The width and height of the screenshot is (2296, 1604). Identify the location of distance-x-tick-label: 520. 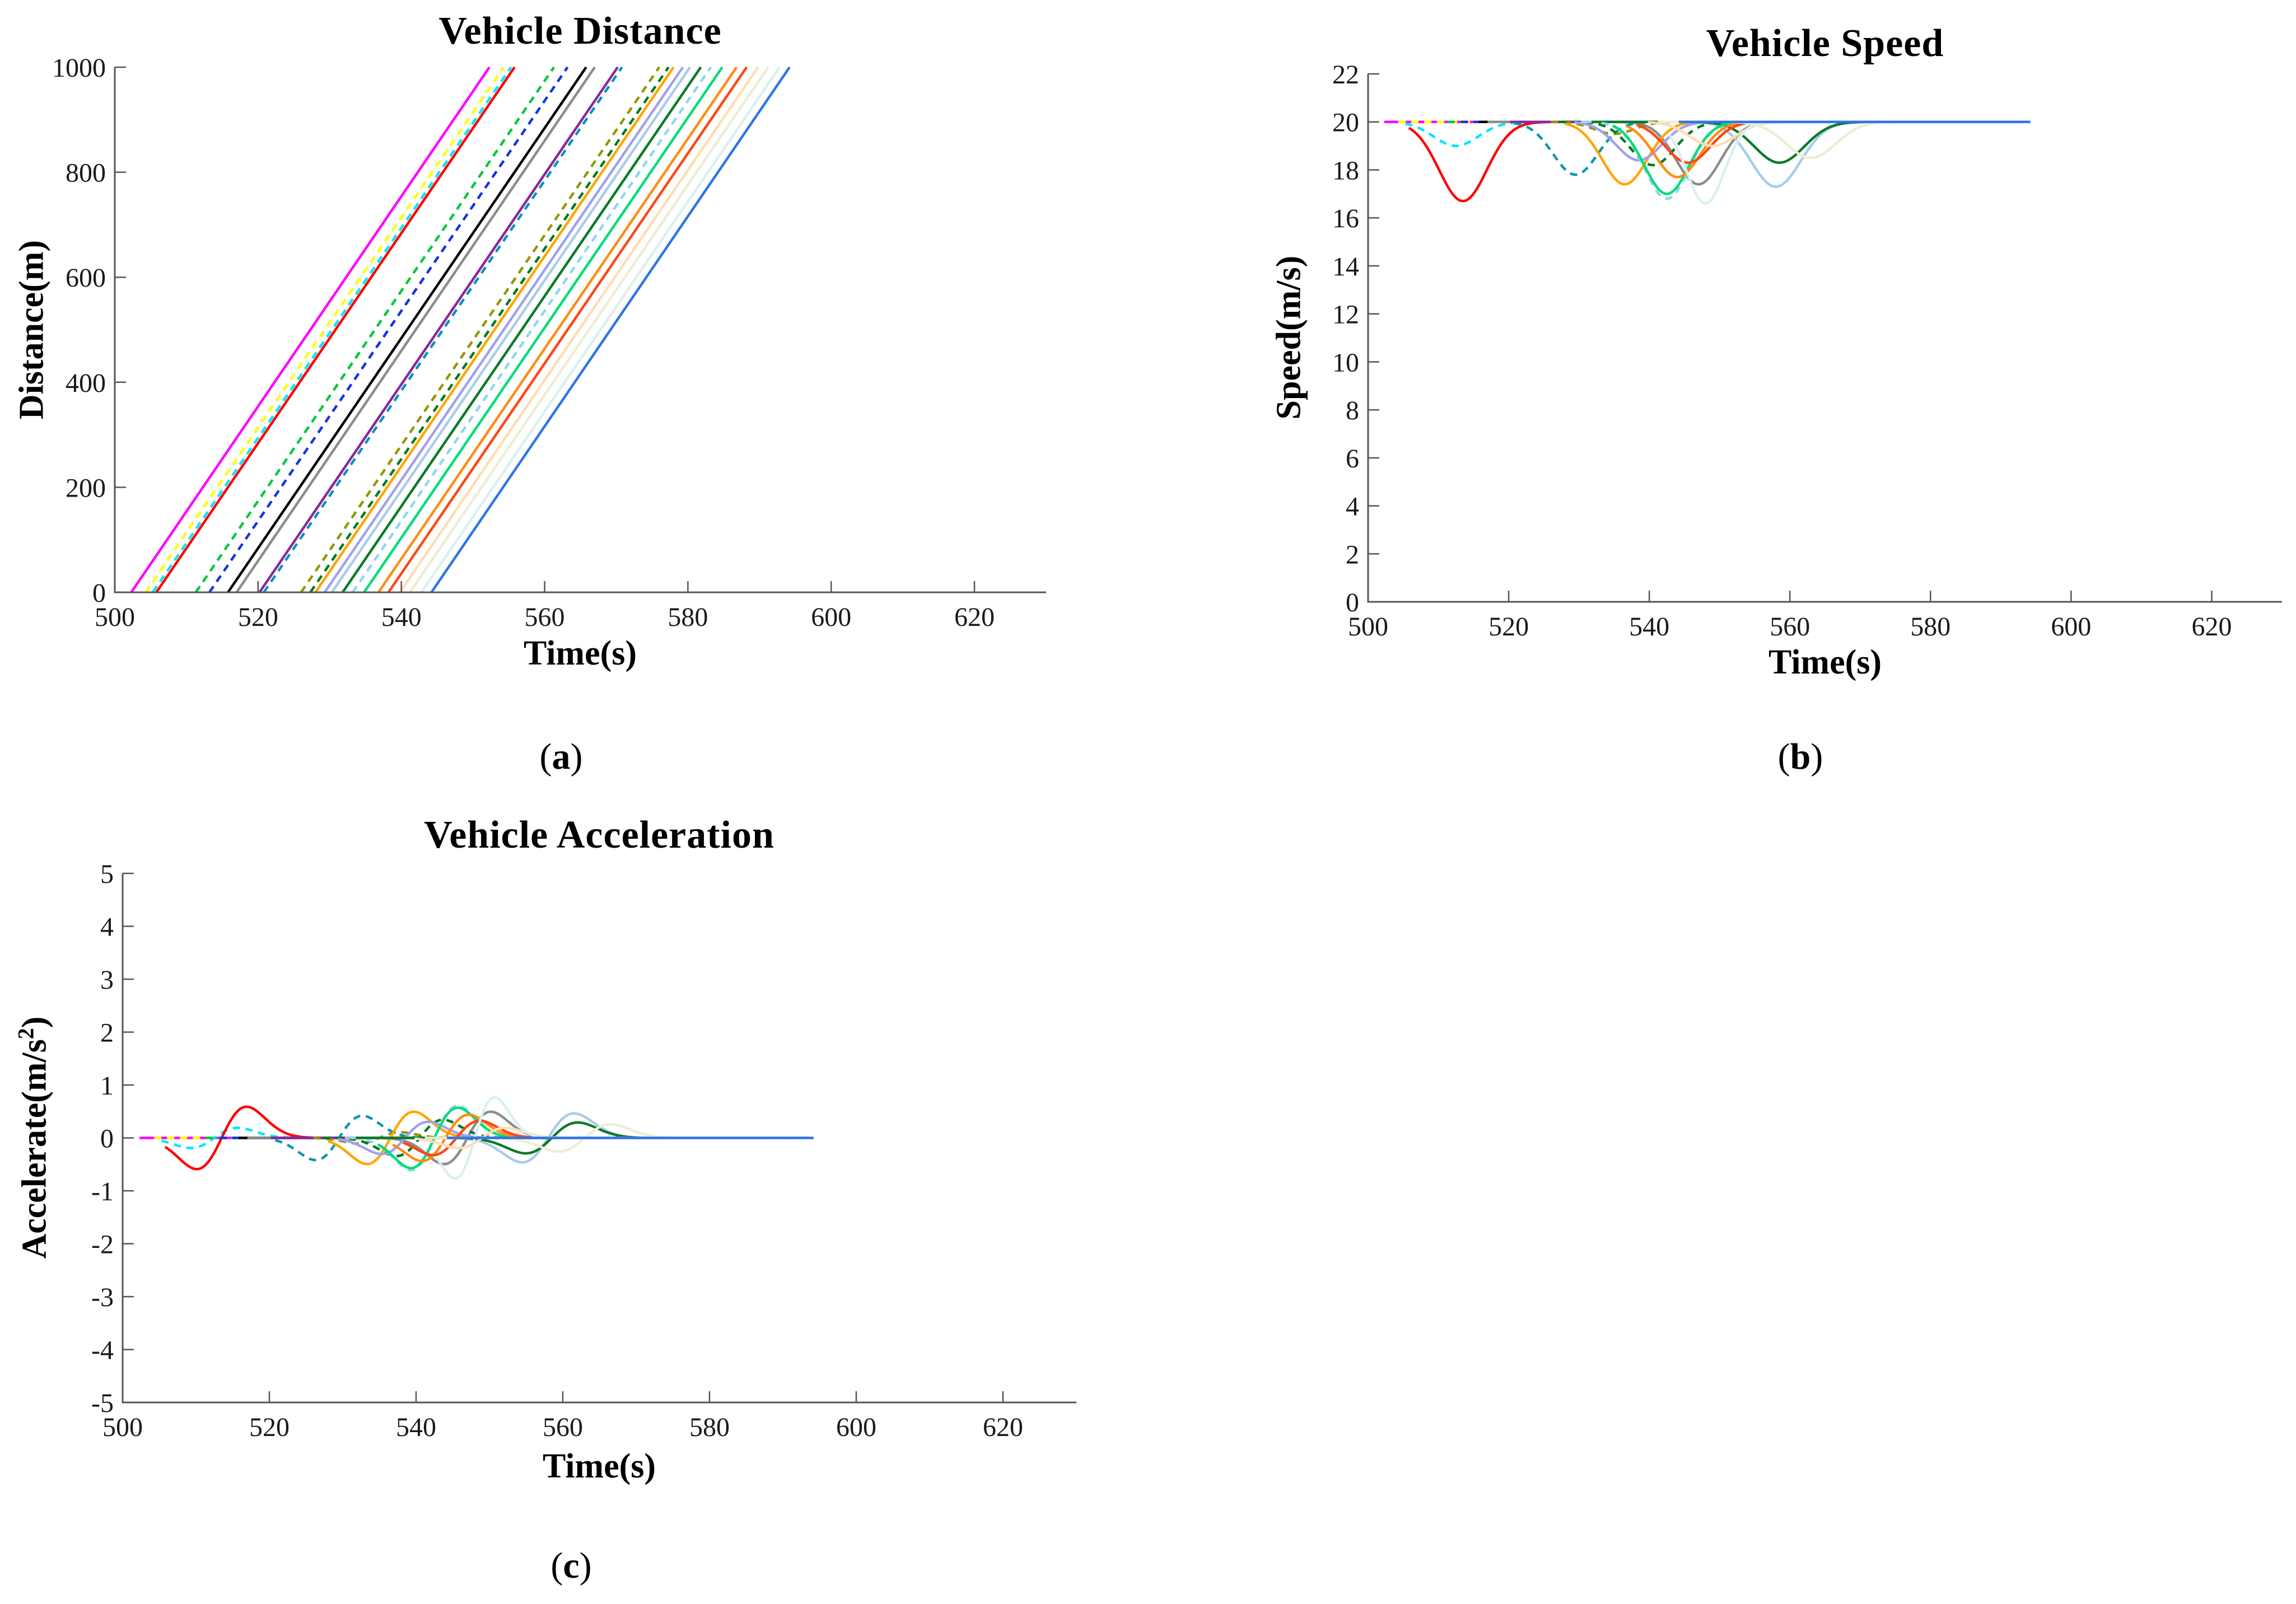
(258, 617).